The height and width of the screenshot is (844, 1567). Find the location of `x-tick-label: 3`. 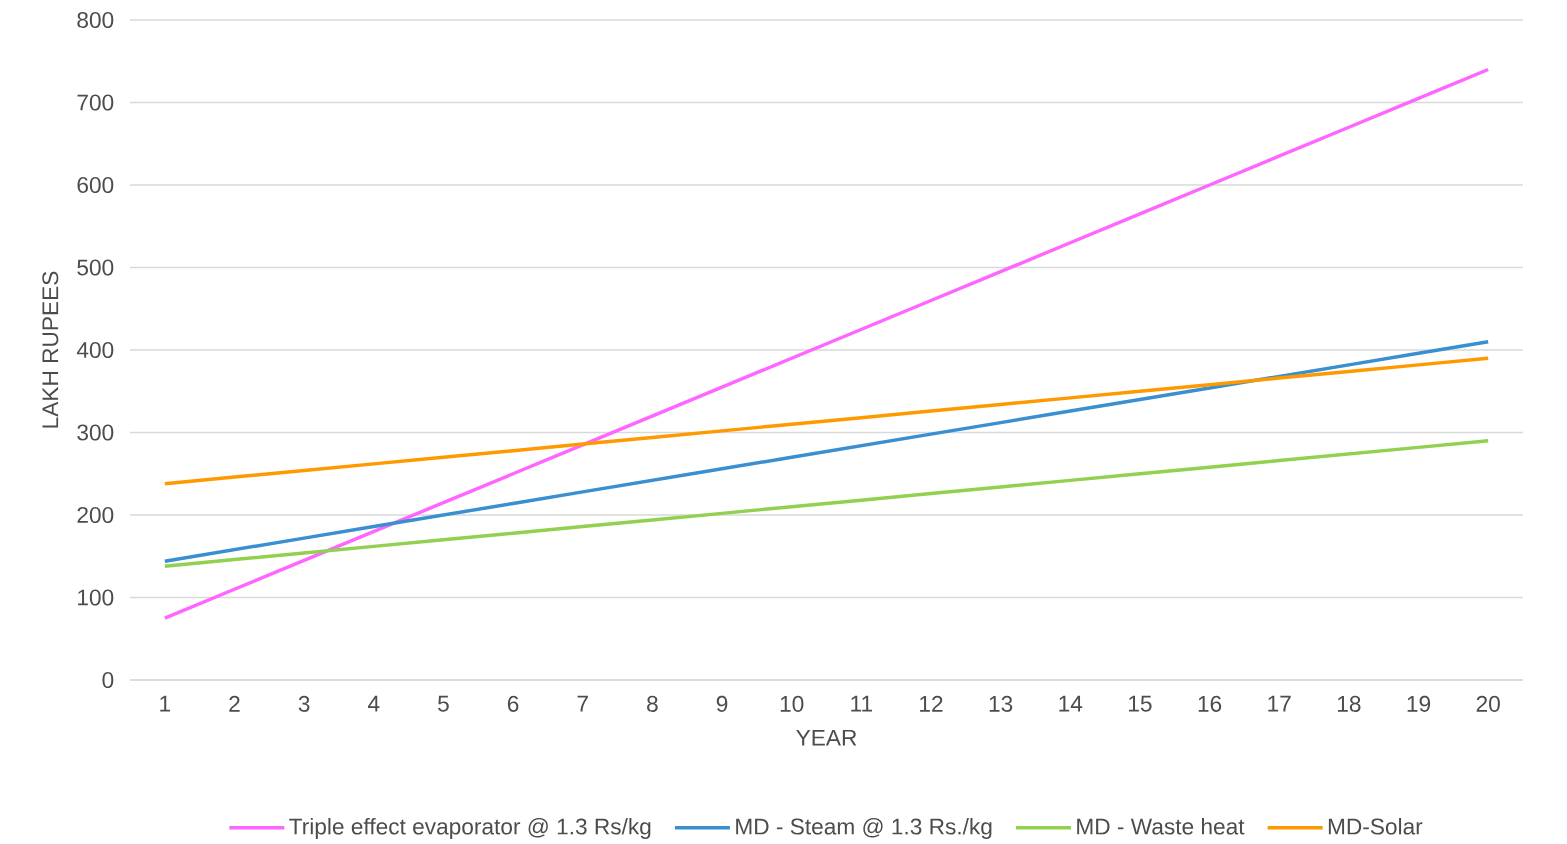

x-tick-label: 3 is located at coordinates (304, 703).